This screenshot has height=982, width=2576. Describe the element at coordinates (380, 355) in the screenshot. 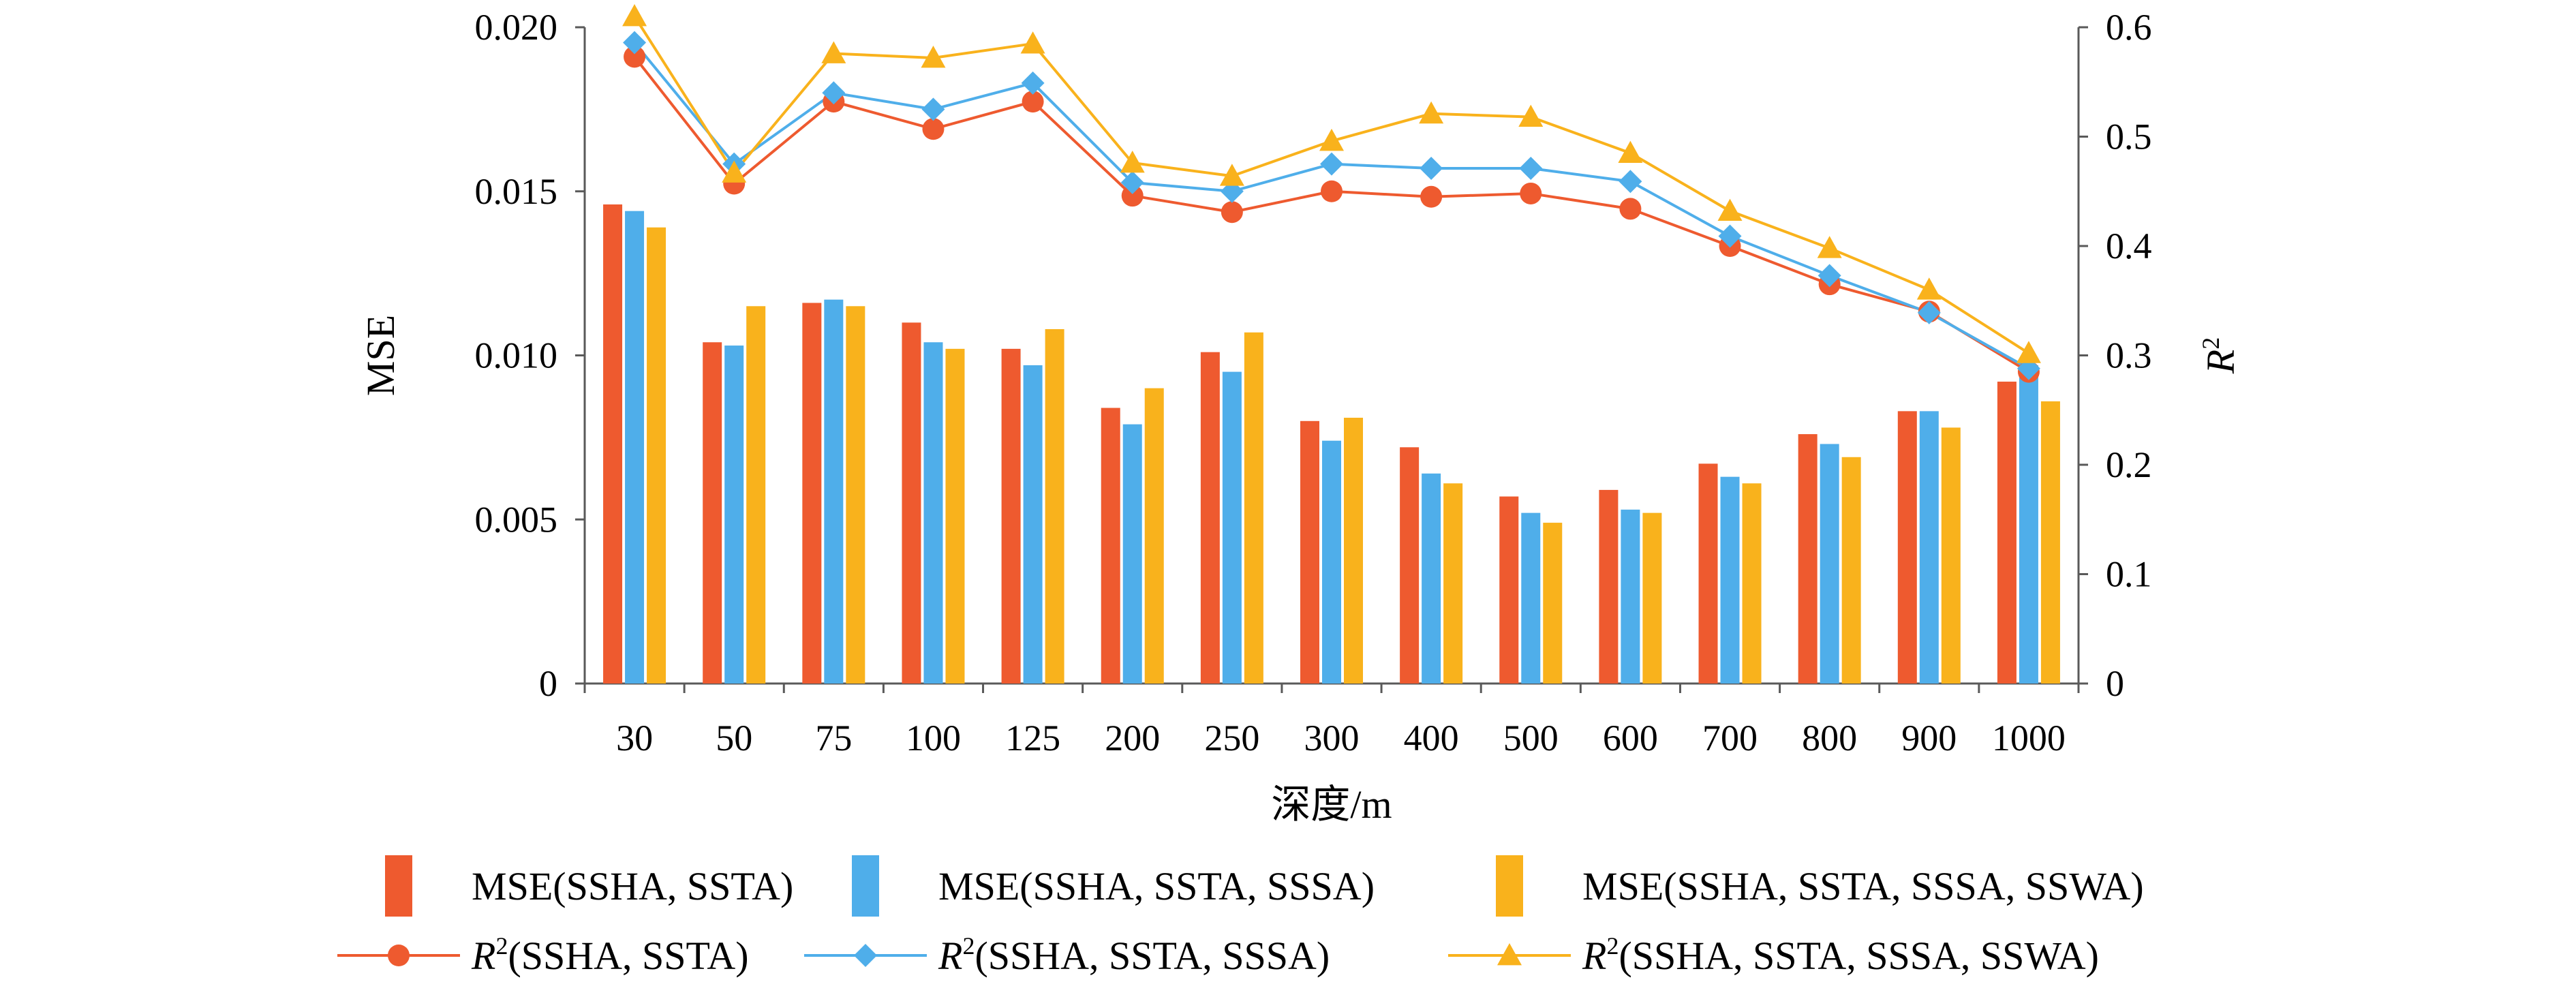

I see `y-axis-title: MSE` at that location.